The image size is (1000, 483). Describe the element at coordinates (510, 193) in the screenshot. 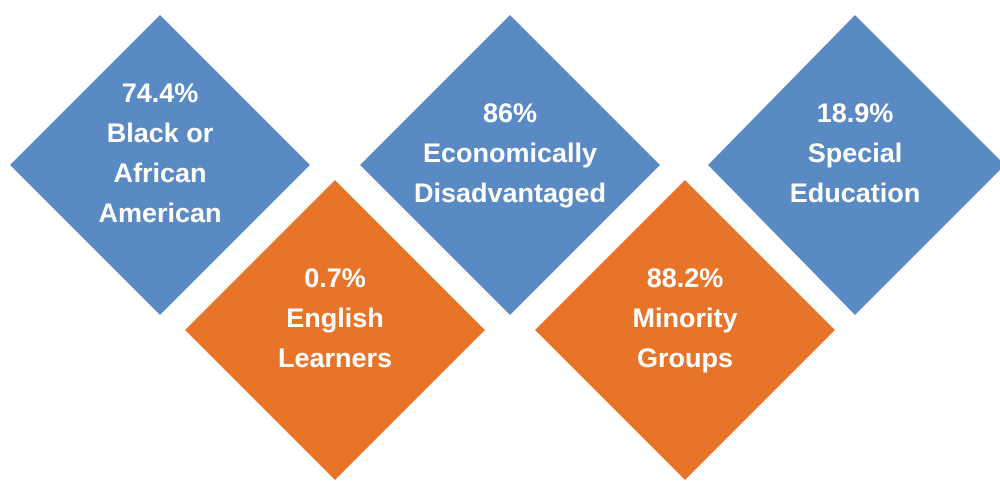

I see `label-line: Disadvantaged` at that location.